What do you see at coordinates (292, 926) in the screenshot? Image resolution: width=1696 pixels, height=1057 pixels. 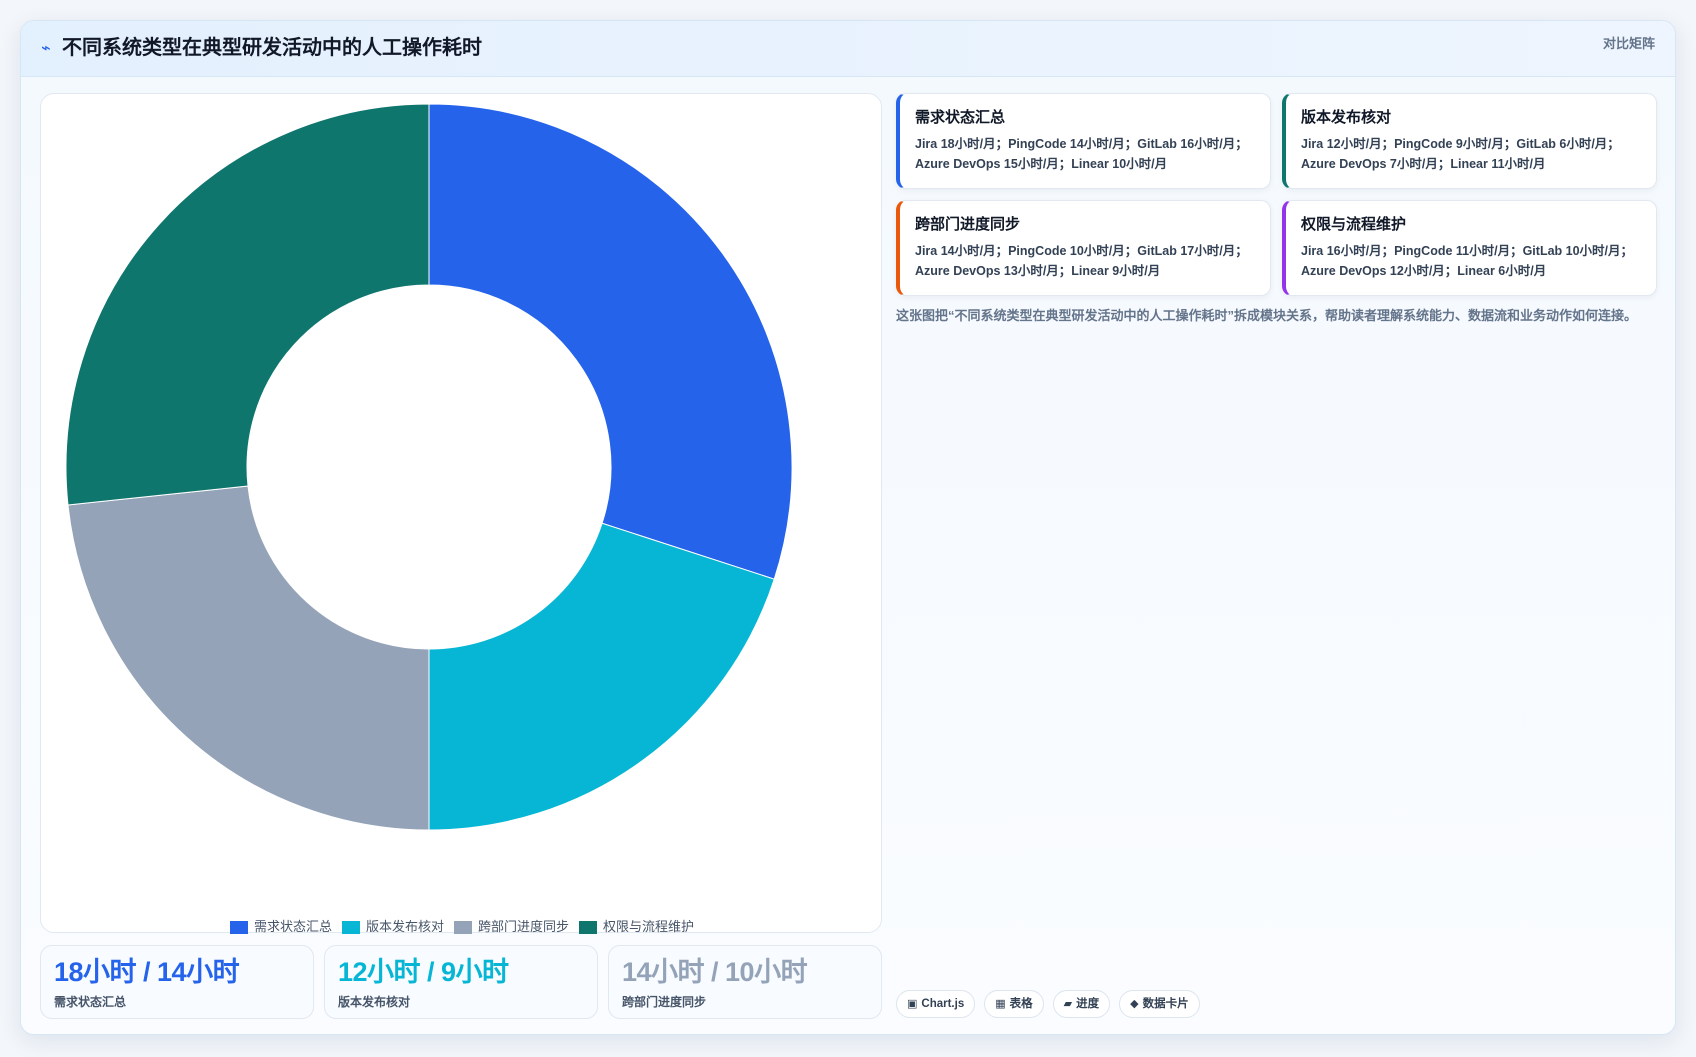 I see `legend-label: 需求状态汇总` at bounding box center [292, 926].